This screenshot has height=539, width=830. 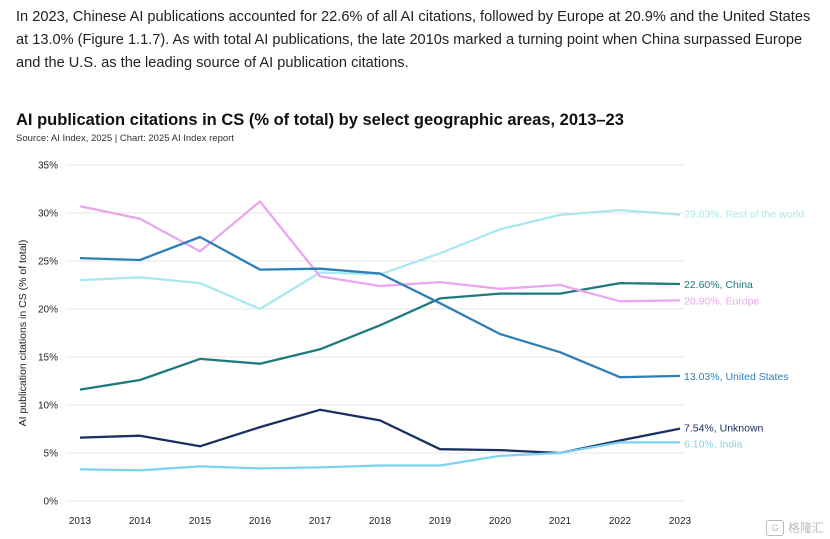 What do you see at coordinates (48, 214) in the screenshot?
I see `y-tick-label: 30%` at bounding box center [48, 214].